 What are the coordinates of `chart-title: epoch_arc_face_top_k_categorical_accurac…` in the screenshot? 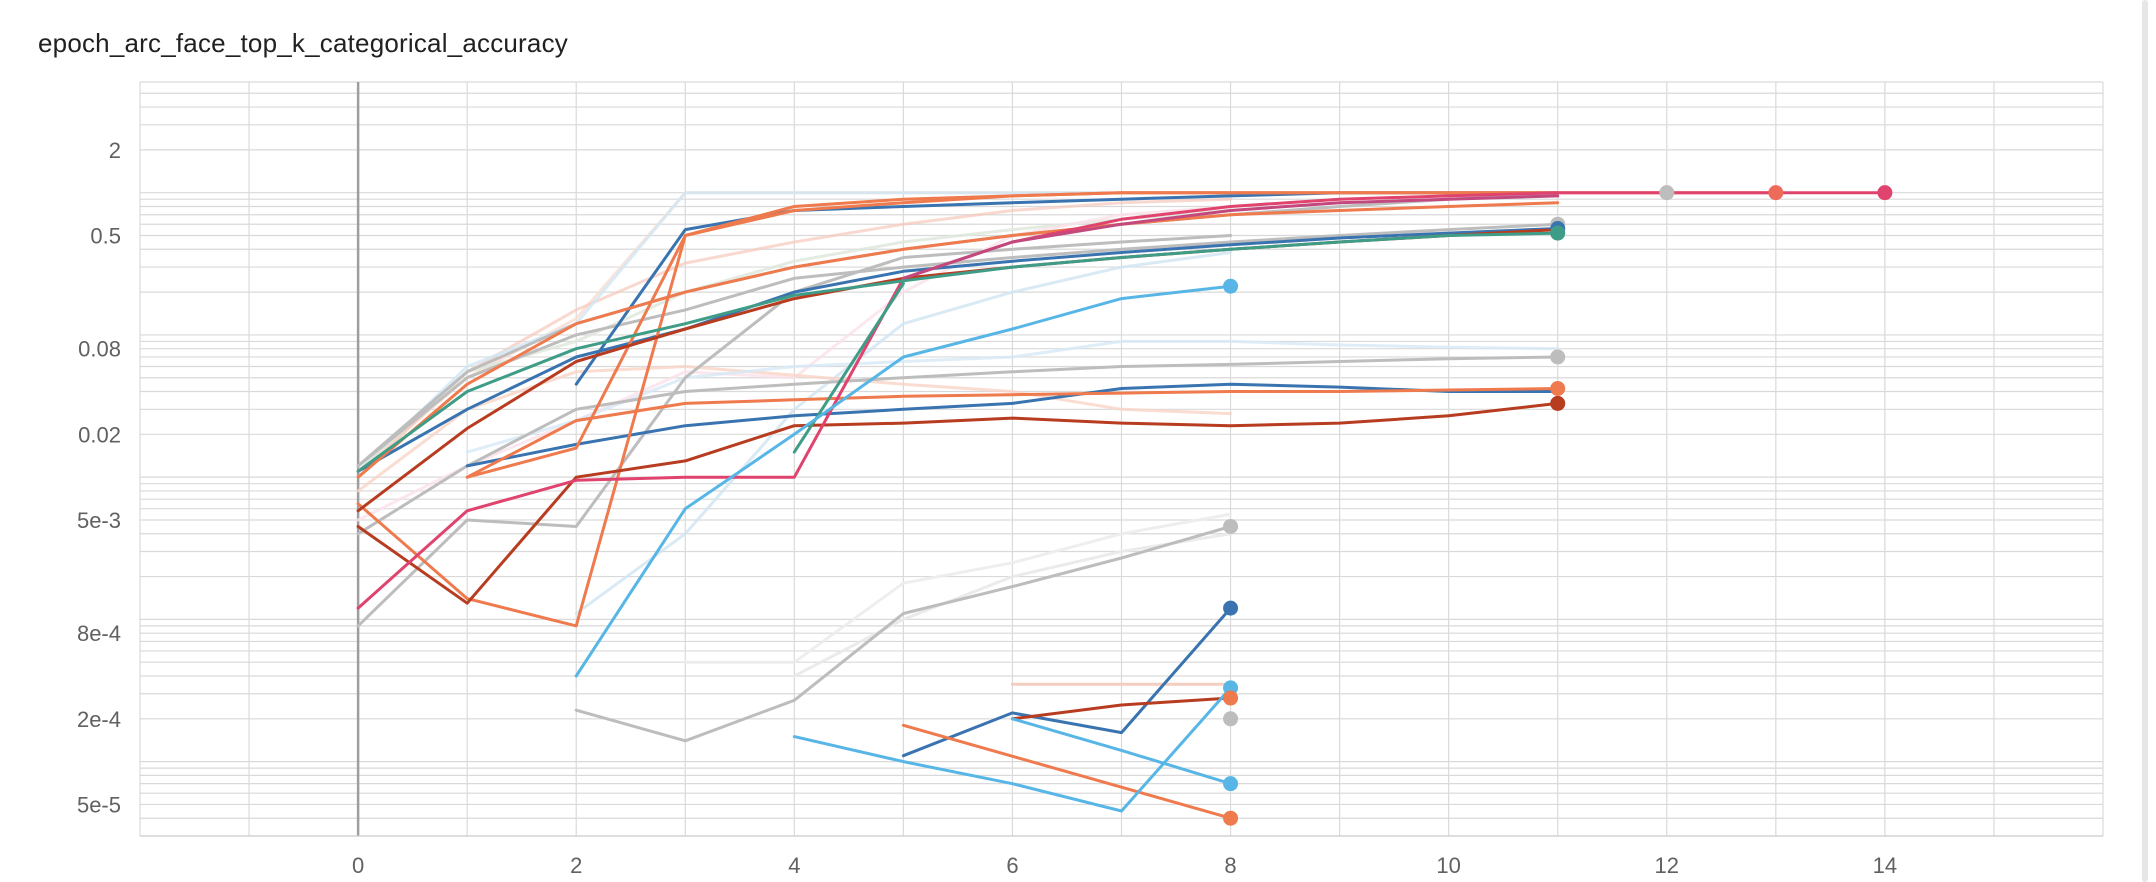 It's located at (303, 43).